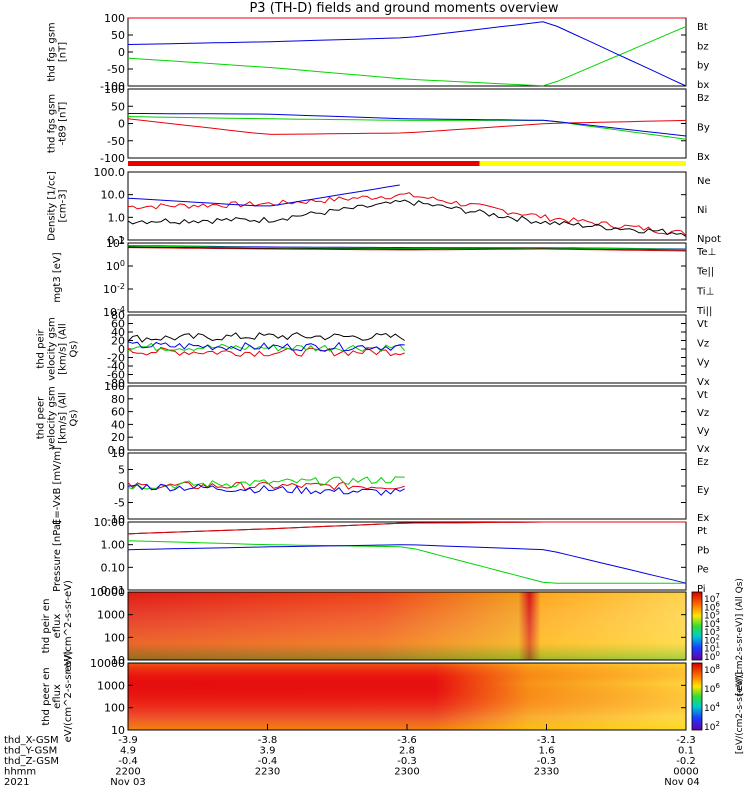 The height and width of the screenshot is (800, 750). What do you see at coordinates (116, 141) in the screenshot?
I see `y-tick-label: -50` at bounding box center [116, 141].